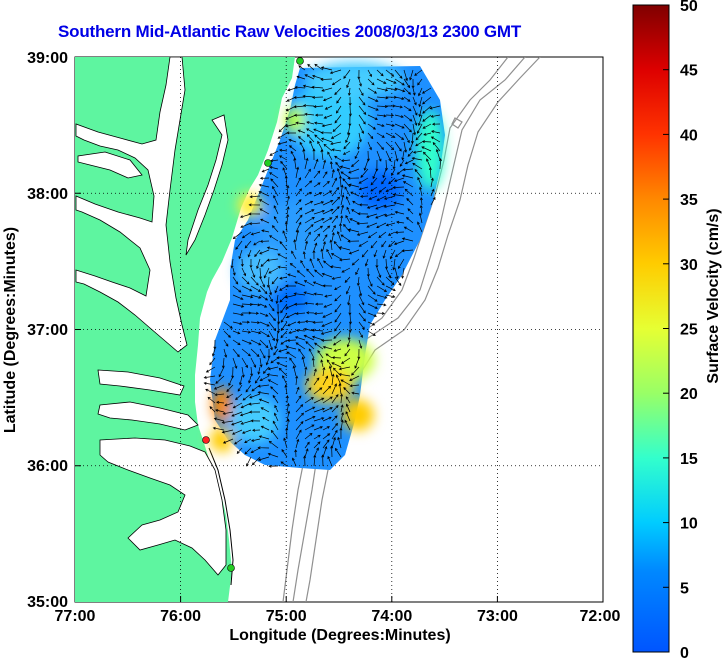 This screenshot has width=724, height=659. Describe the element at coordinates (75, 616) in the screenshot. I see `x-tick-label: 77:00` at that location.